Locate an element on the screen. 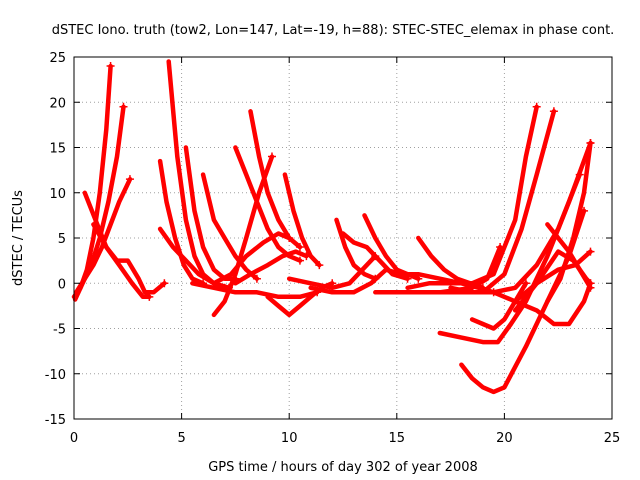 This screenshot has width=640, height=480. y-tick-label: -15 is located at coordinates (55, 420).